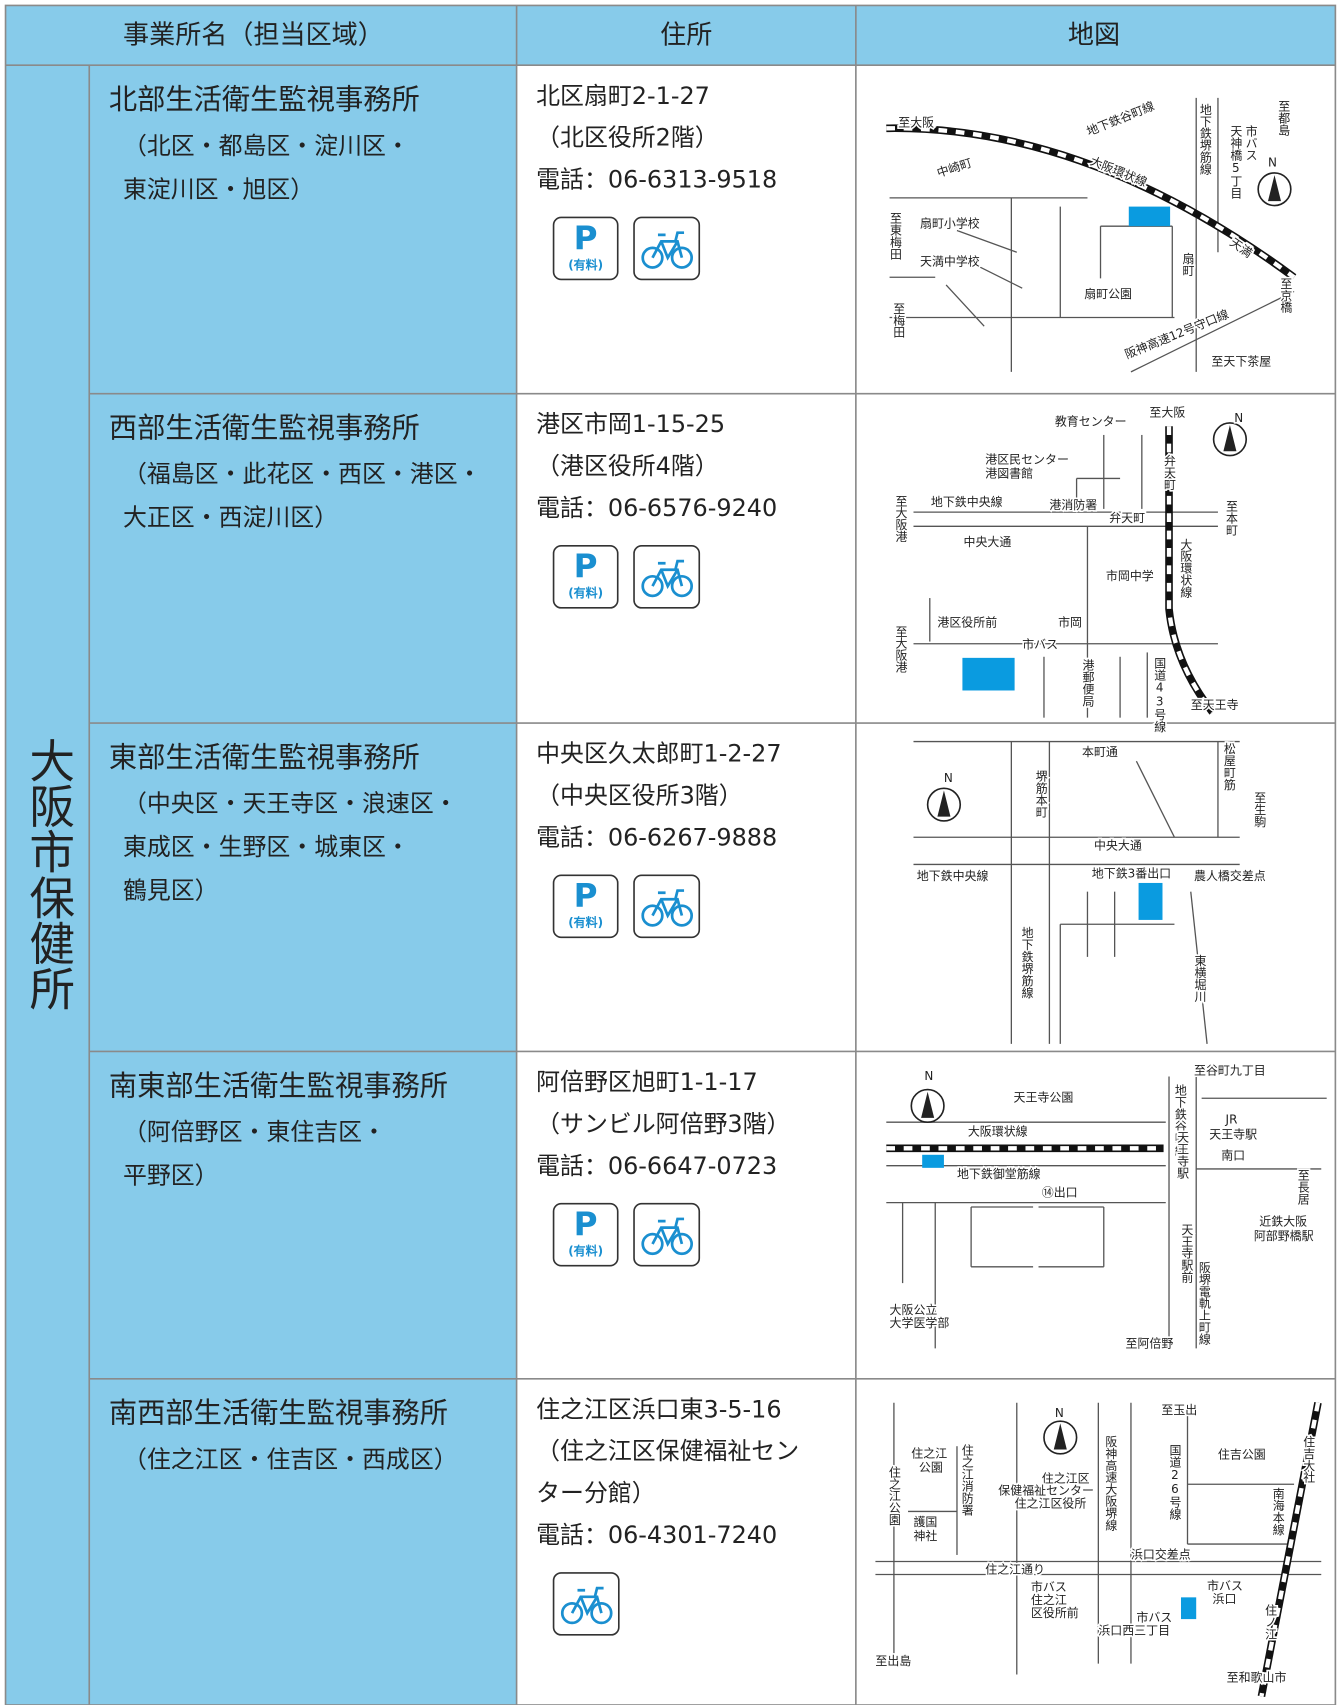  What do you see at coordinates (1236, 162) in the screenshot?
I see `map-label: 天神橋5丁目` at bounding box center [1236, 162].